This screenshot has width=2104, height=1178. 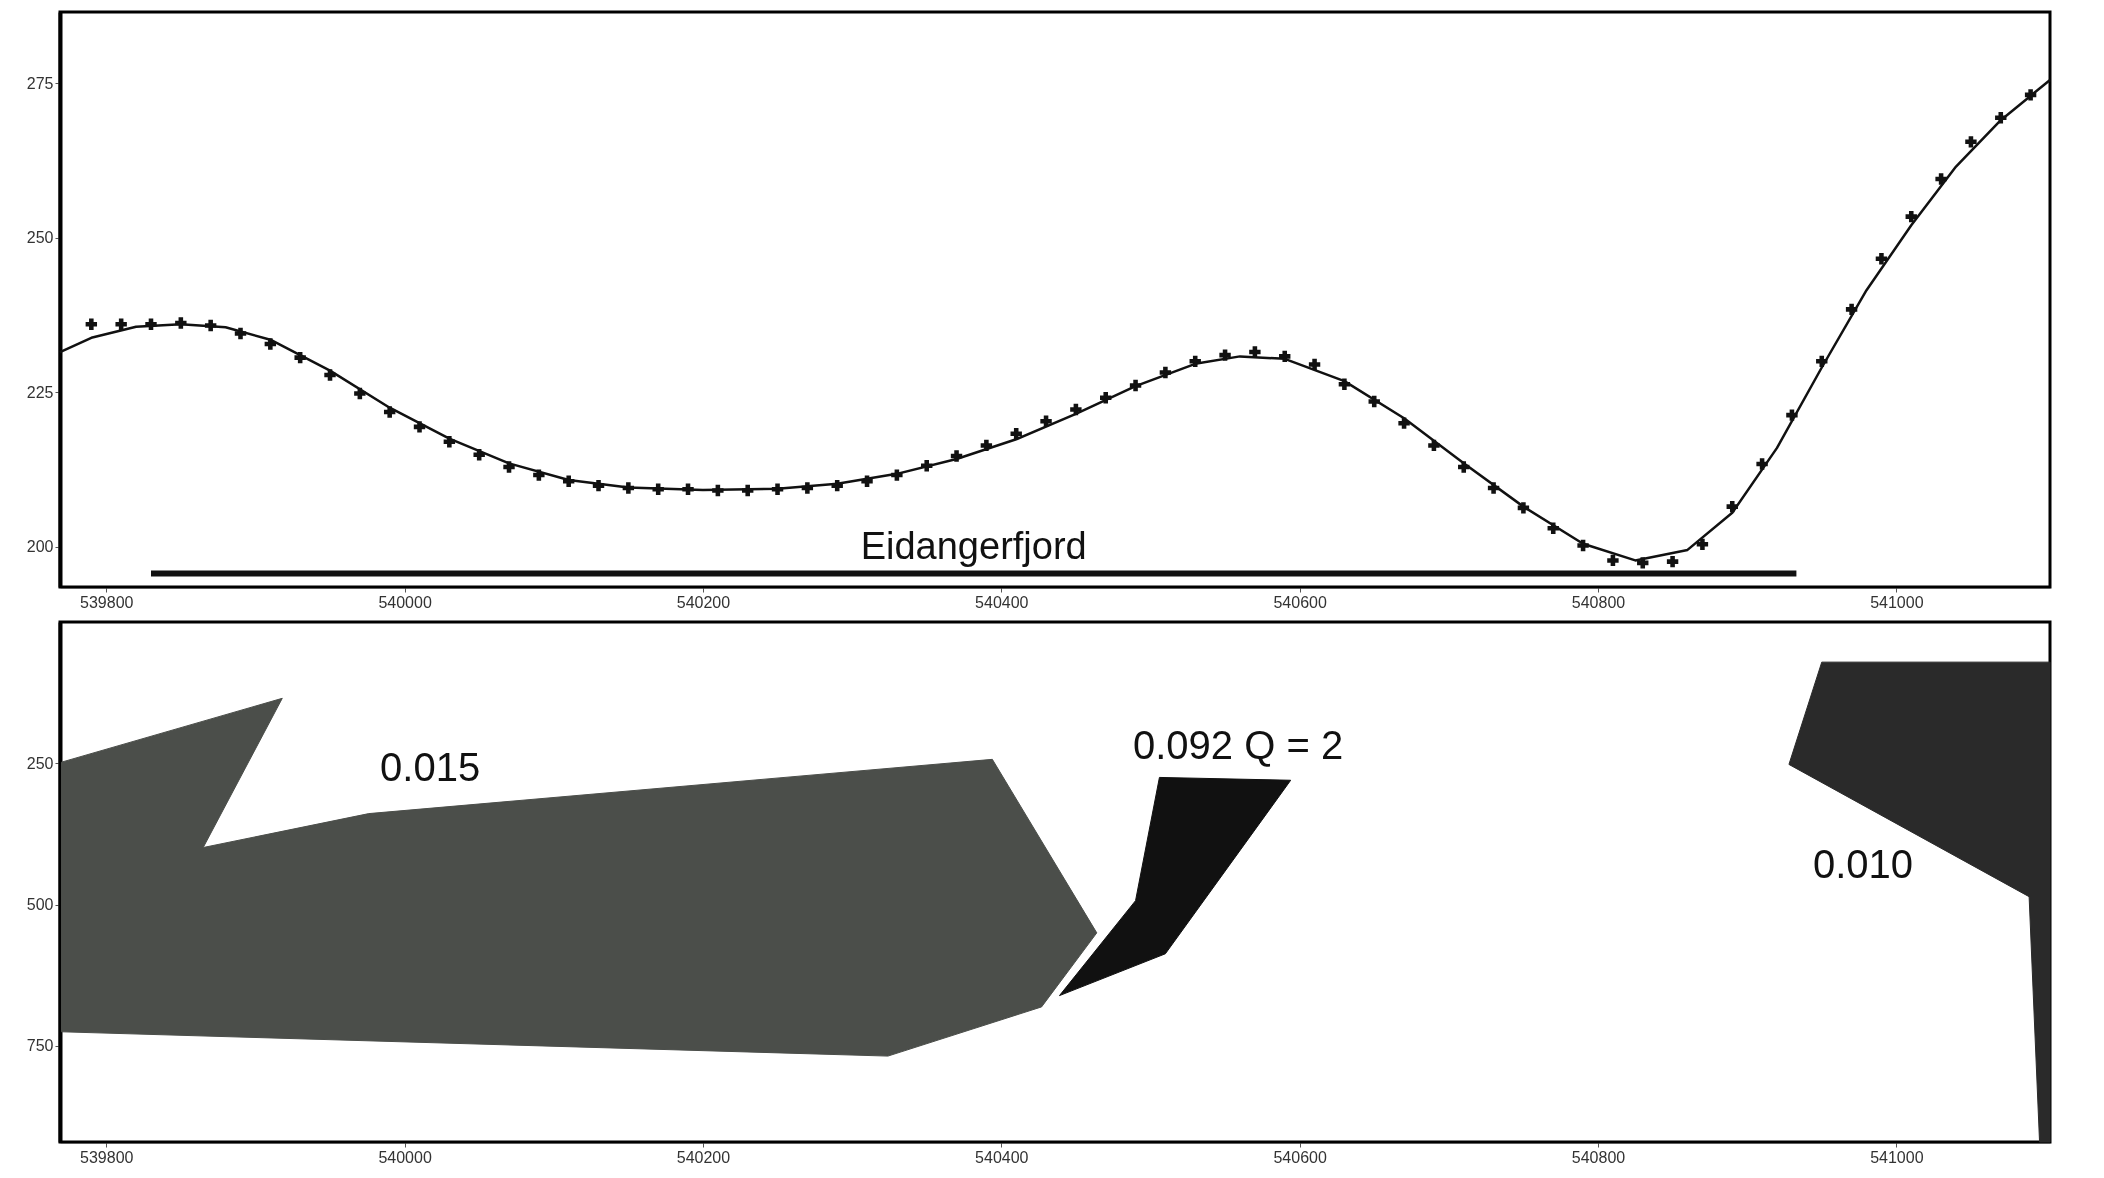 I want to click on y-tick-label: 500, so click(x=40, y=905).